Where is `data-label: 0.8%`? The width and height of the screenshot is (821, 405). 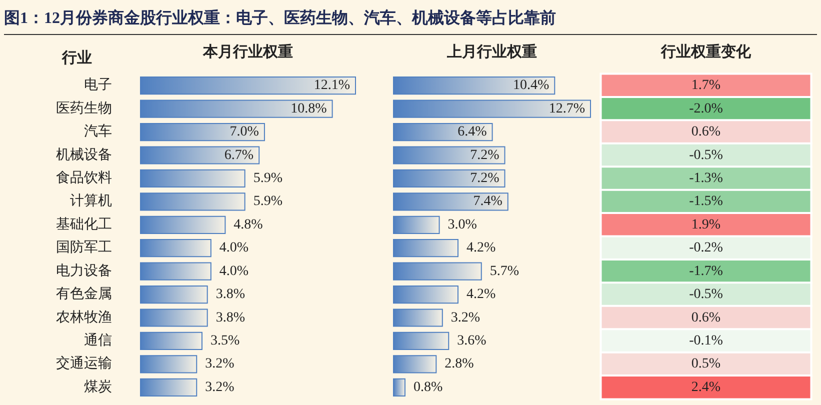
data-label: 0.8% is located at coordinates (428, 387).